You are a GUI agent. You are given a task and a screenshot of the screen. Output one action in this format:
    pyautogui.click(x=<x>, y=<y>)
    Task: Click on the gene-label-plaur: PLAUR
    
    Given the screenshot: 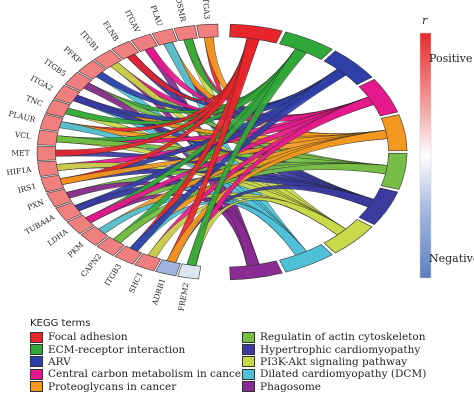 What is the action you would take?
    pyautogui.click(x=22, y=116)
    